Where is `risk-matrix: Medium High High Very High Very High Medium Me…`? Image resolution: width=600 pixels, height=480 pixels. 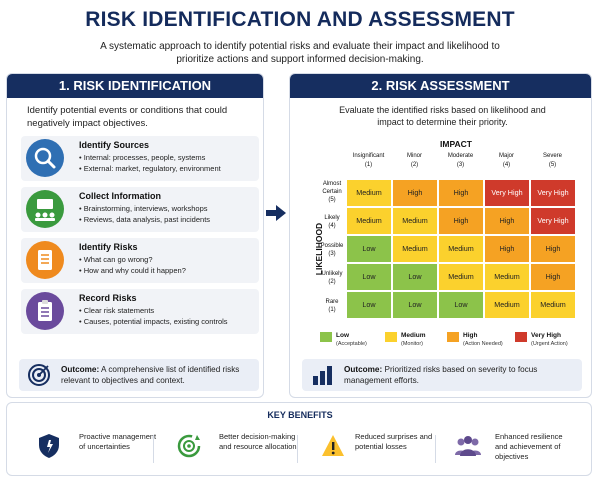
risk-matrix: Medium High High Very High Very High Medium Me… is located at coordinates (462, 249).